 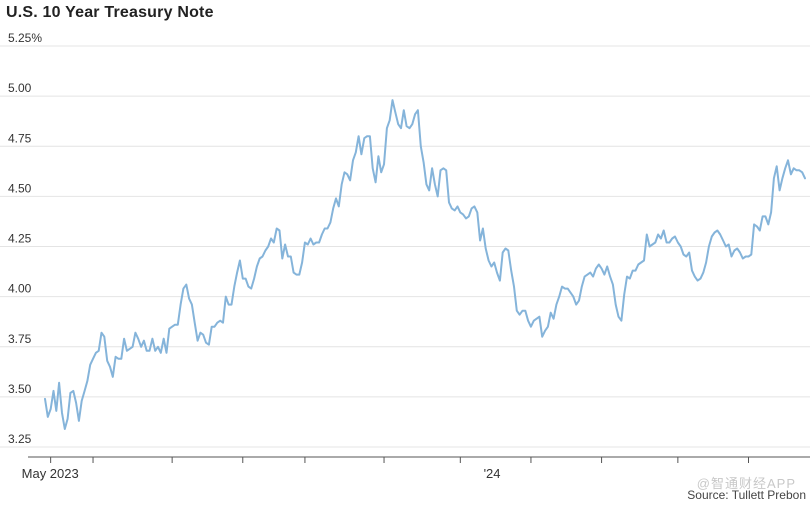 I want to click on x-tick-label: '24, so click(x=492, y=473).